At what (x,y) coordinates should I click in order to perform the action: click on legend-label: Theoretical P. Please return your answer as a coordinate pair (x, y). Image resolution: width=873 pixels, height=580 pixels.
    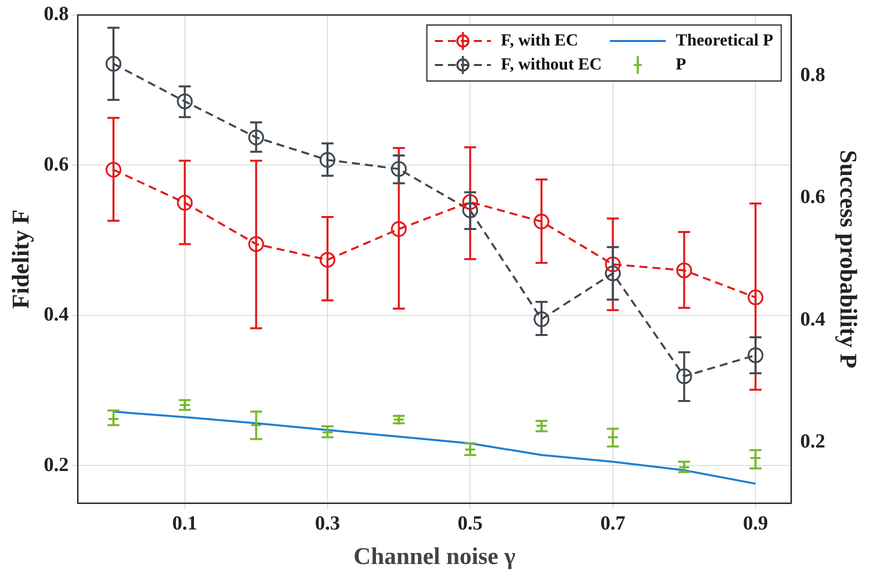
    Looking at the image, I should click on (725, 40).